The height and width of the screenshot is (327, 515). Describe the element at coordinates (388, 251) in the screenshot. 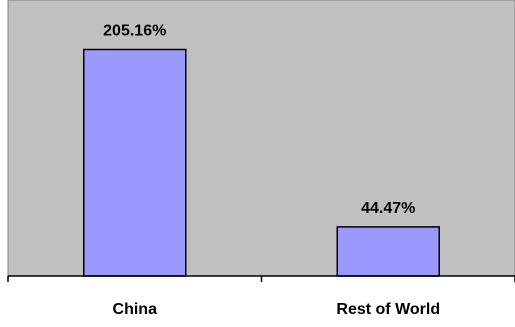

I see `bar-rest-of-world` at that location.